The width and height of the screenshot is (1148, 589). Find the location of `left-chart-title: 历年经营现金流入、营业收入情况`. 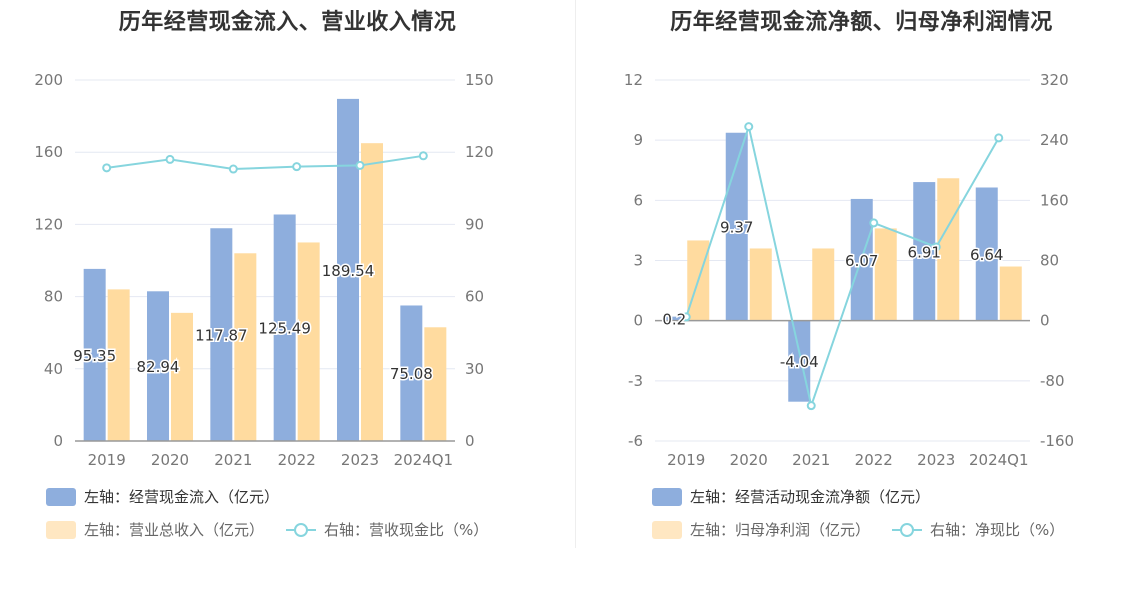

left-chart-title: 历年经营现金流入、营业收入情况 is located at coordinates (287, 22).